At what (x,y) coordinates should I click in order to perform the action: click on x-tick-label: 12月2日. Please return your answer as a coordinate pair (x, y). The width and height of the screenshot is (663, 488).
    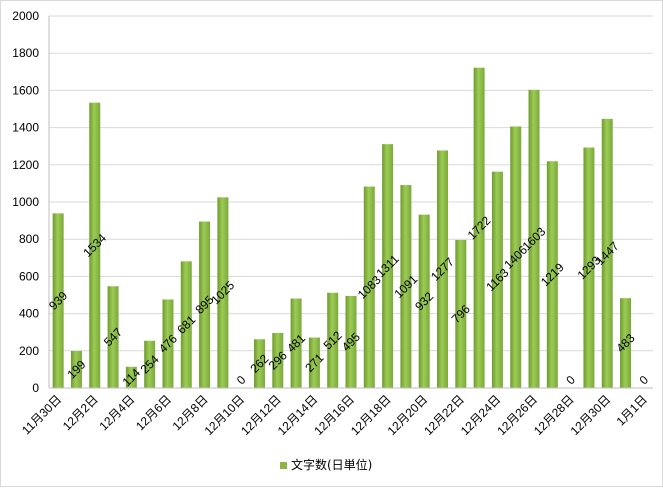
    Looking at the image, I should click on (80, 412).